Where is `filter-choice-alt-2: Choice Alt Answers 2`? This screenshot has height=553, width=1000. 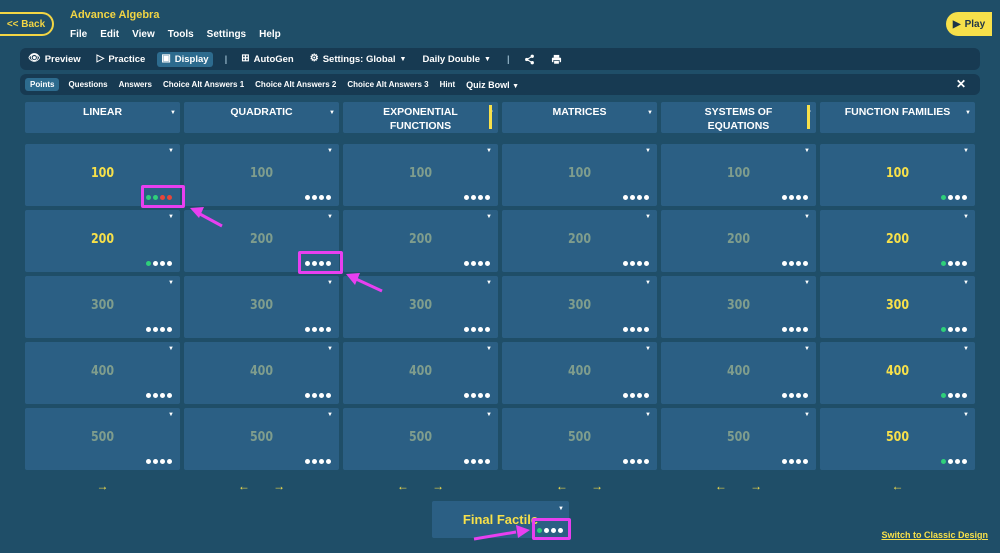
filter-choice-alt-2: Choice Alt Answers 2 is located at coordinates (296, 84).